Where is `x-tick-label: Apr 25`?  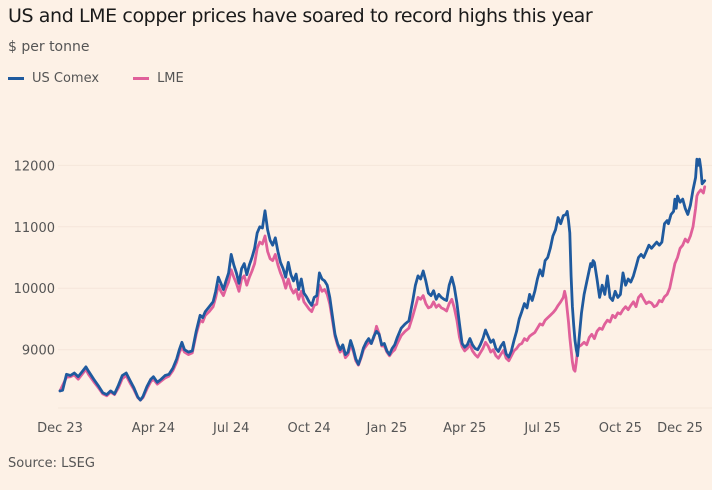
x-tick-label: Apr 25 is located at coordinates (464, 428).